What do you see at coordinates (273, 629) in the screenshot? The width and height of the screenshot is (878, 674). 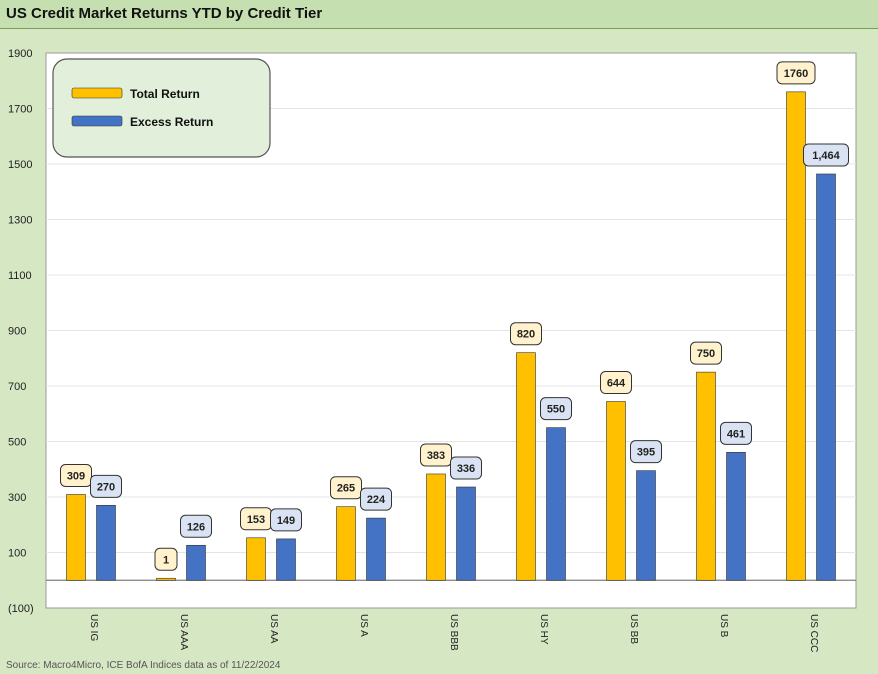 I see `category-label: US AA` at bounding box center [273, 629].